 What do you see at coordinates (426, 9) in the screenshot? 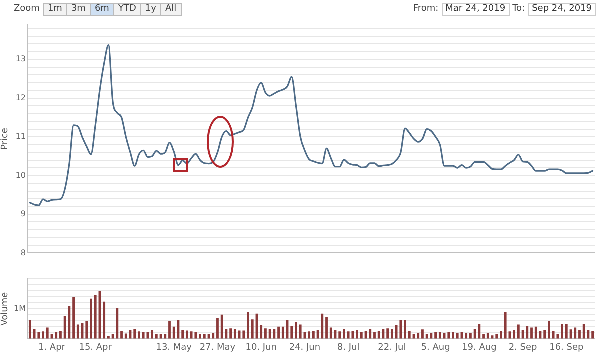
I see `text: From:` at bounding box center [426, 9].